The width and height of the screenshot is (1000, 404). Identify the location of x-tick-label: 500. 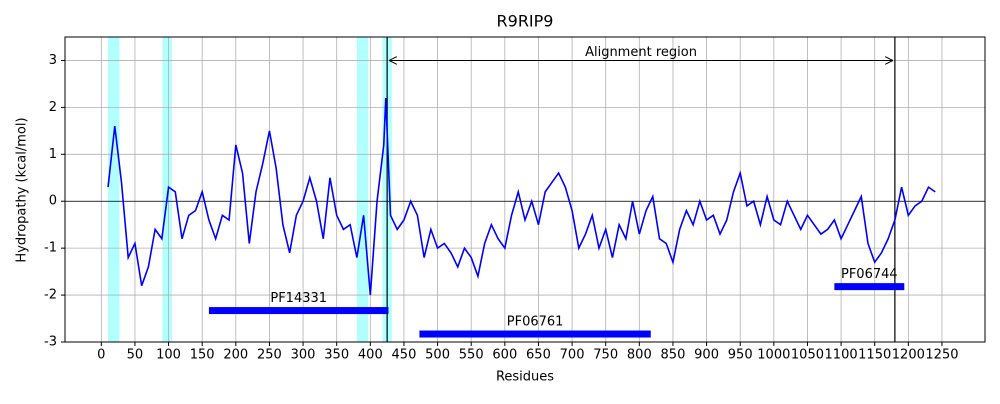
(437, 355).